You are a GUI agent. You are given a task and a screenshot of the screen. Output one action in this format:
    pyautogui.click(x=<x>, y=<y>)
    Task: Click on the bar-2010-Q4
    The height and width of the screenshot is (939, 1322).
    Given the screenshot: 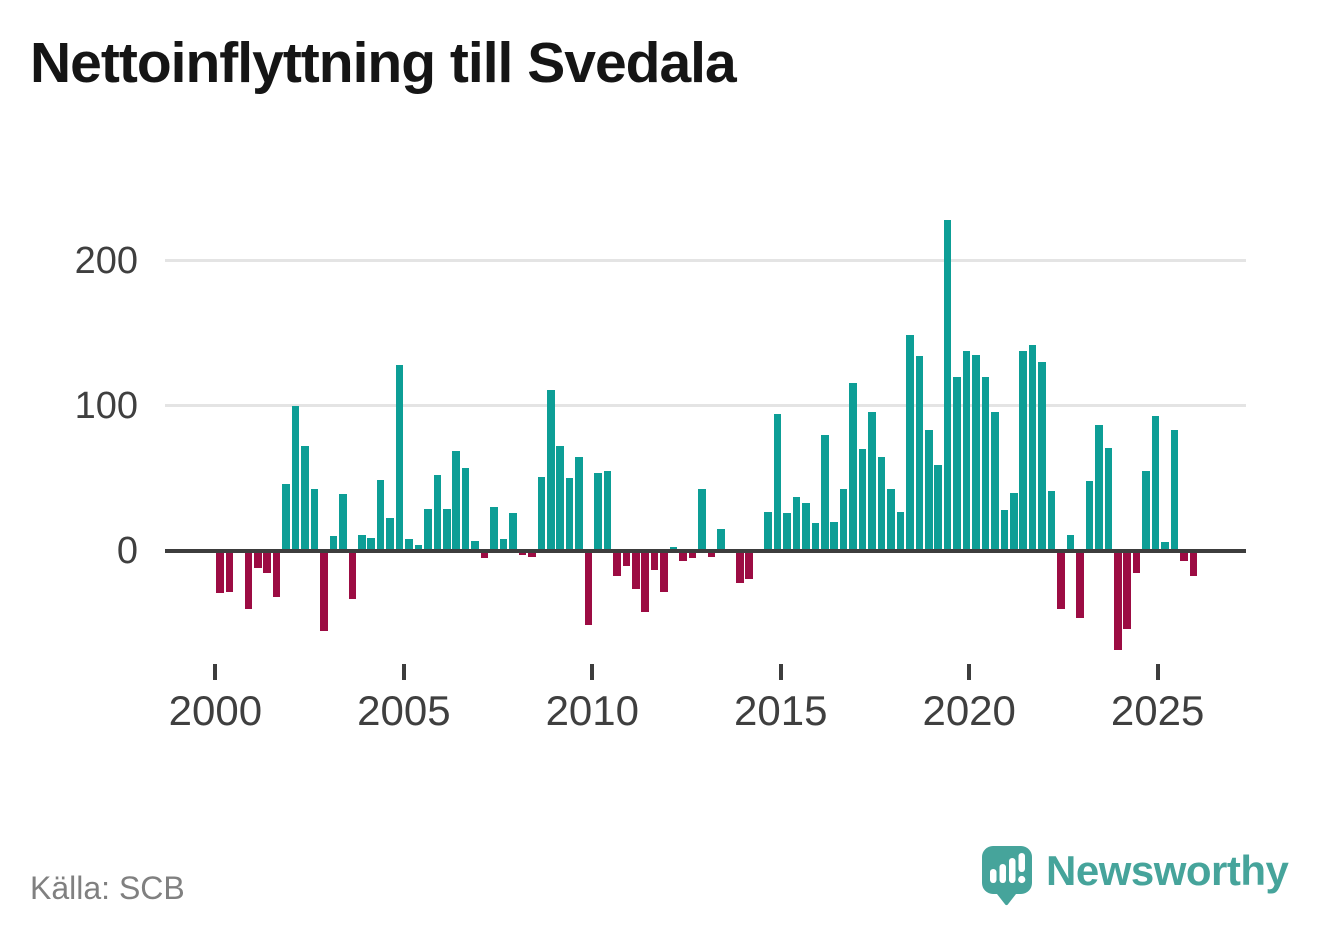 What is the action you would take?
    pyautogui.click(x=626, y=558)
    